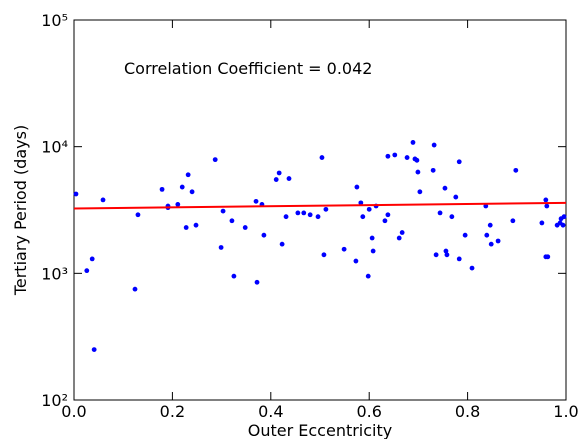 The image size is (582, 439). Describe the element at coordinates (54, 273) in the screenshot. I see `y-tick-label: 10³` at that location.